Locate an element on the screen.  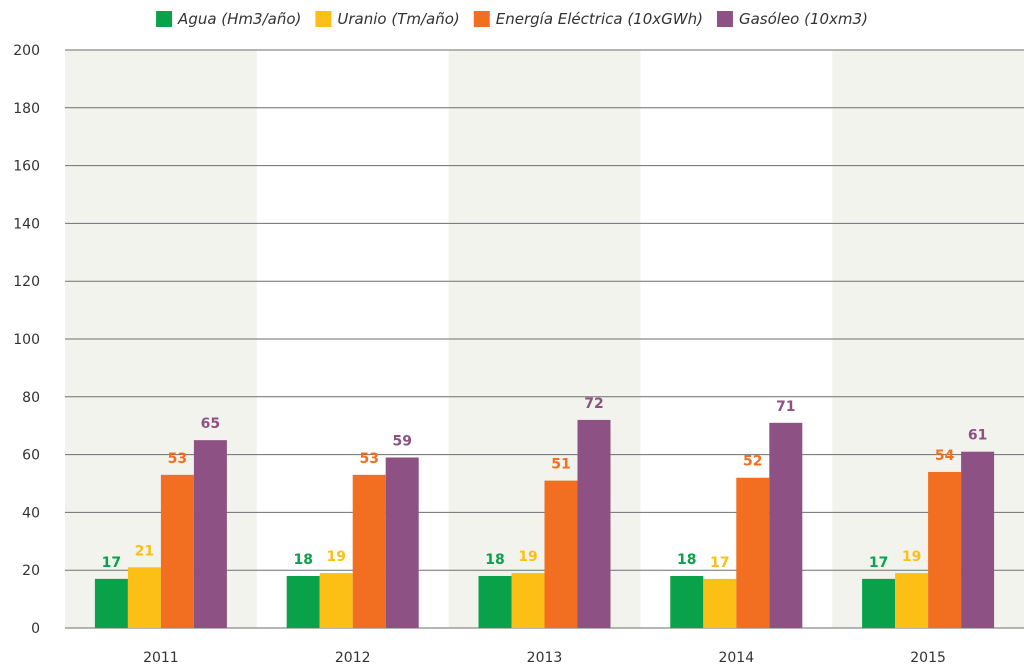
x-tick-label: 2011 is located at coordinates (161, 658).